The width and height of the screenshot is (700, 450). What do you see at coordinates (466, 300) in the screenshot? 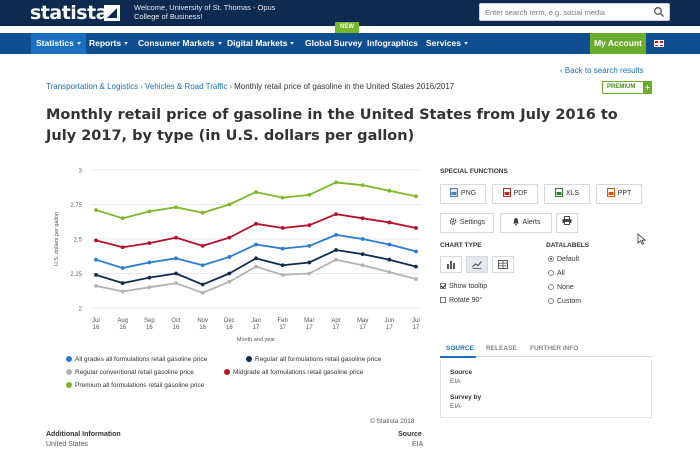
I see `rotate-label: Rotate 90°` at bounding box center [466, 300].